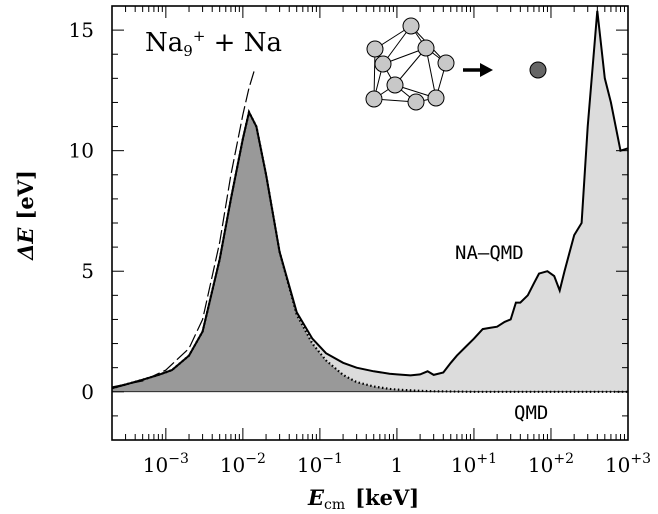 This screenshot has width=658, height=514. Describe the element at coordinates (243, 464) in the screenshot. I see `x-tick-label: 10⁻²` at that location.